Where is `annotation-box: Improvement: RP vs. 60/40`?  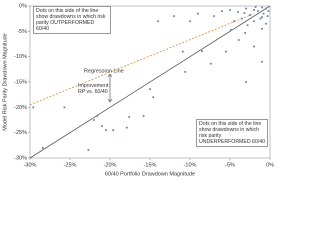 annotation-box: Improvement: RP vs. 60/40 is located at coordinates (94, 89).